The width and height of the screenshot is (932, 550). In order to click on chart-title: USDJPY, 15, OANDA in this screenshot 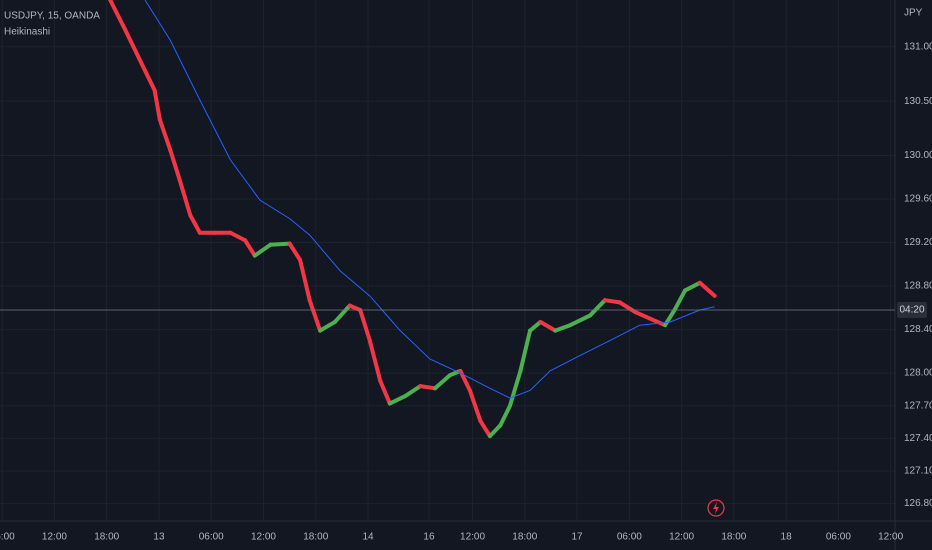, I will do `click(52, 16)`.